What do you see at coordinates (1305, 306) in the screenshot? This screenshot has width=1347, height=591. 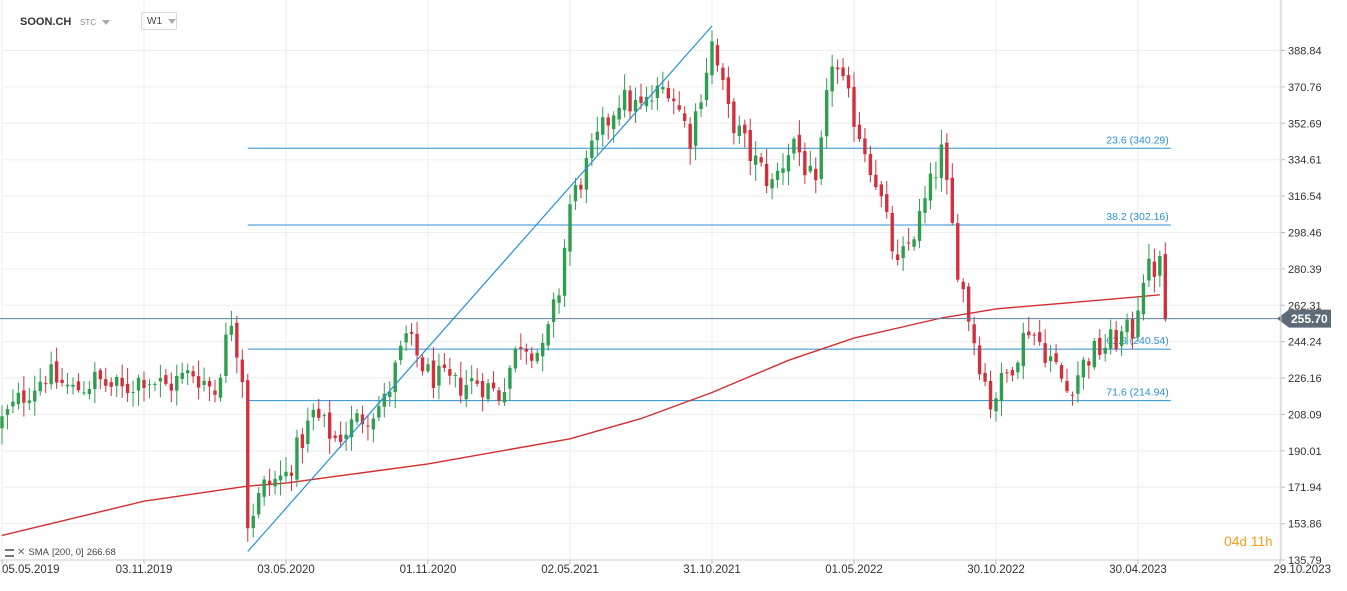 I see `y-tick-label: 262.31` at bounding box center [1305, 306].